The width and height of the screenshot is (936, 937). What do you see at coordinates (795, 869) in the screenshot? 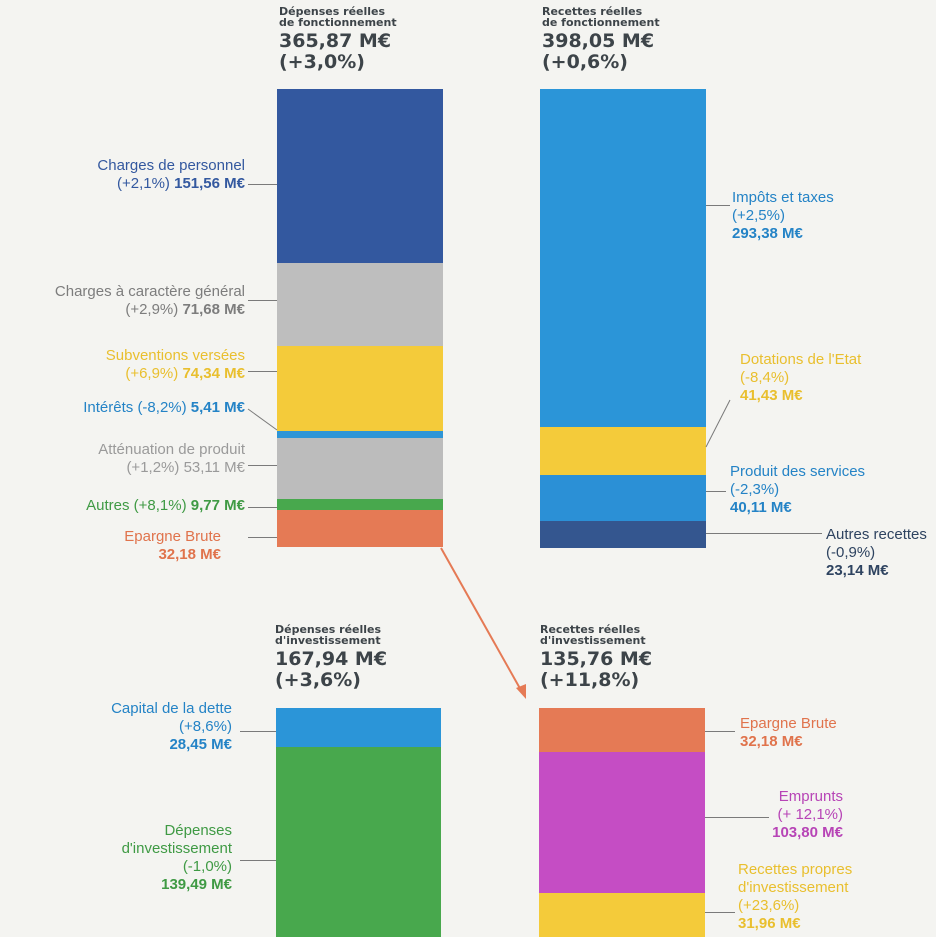
I see `label-name: Recettes propres` at bounding box center [795, 869].